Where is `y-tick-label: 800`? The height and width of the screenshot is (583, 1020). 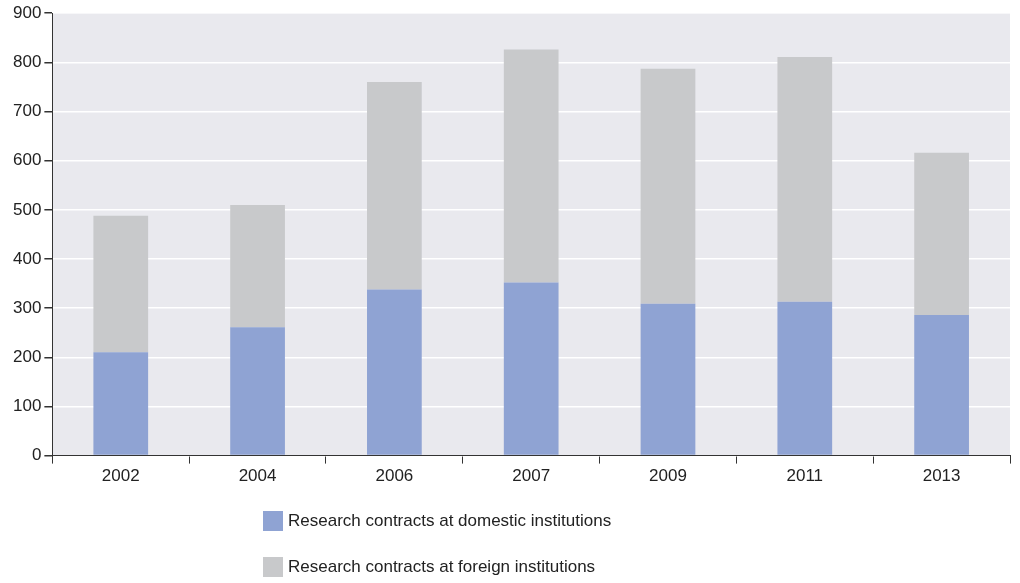 y-tick-label: 800 is located at coordinates (27, 62).